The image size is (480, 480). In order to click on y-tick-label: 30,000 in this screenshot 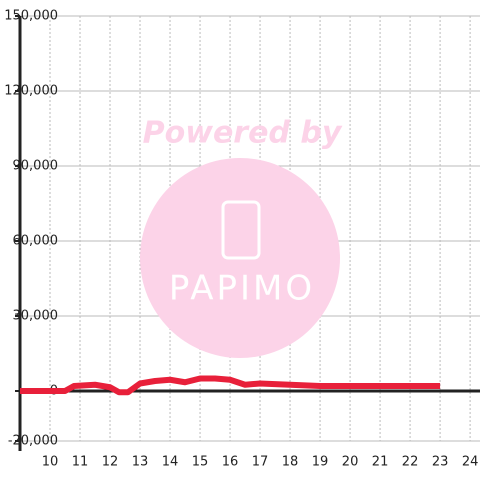, I will do `click(36, 316)`.